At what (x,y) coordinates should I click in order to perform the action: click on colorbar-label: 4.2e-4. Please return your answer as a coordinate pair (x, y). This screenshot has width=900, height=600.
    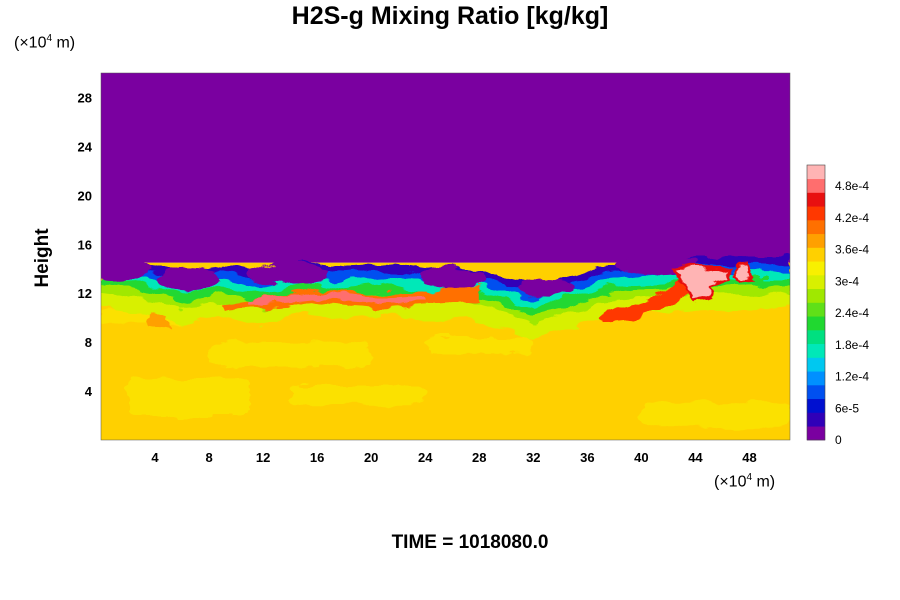
    Looking at the image, I should click on (852, 218).